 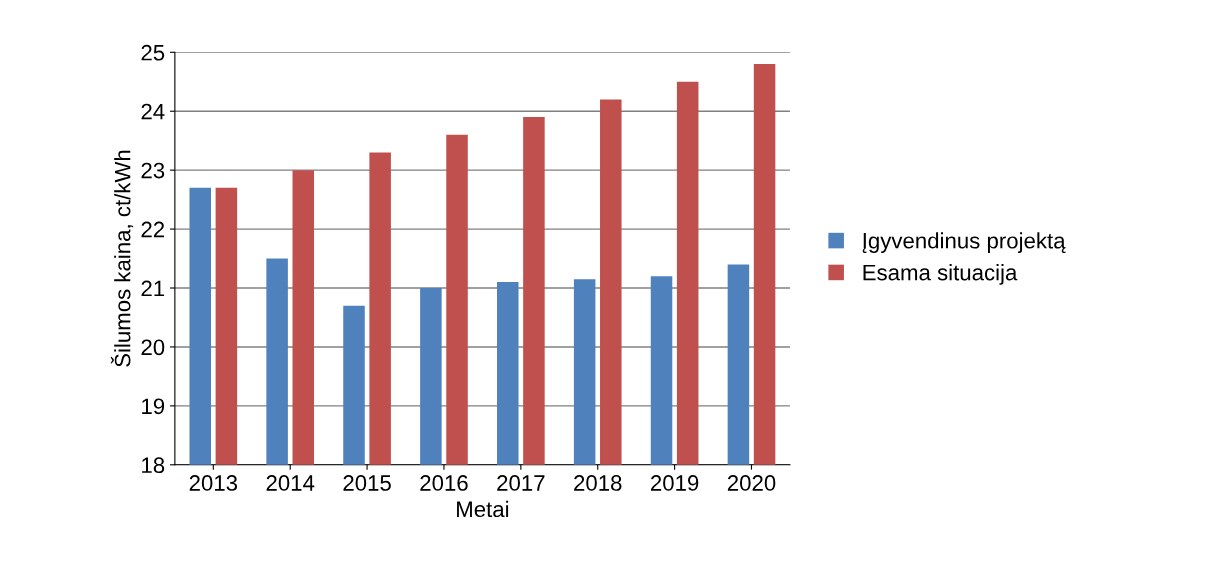 What do you see at coordinates (483, 509) in the screenshot?
I see `x-axis-title: Metai` at bounding box center [483, 509].